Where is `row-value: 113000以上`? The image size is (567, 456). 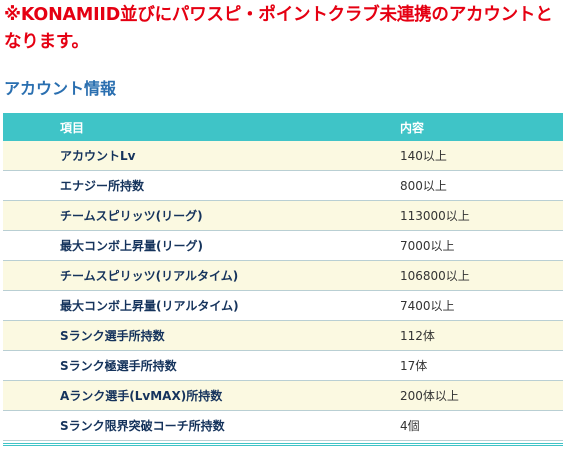 row-value: 113000以上 is located at coordinates (481, 215).